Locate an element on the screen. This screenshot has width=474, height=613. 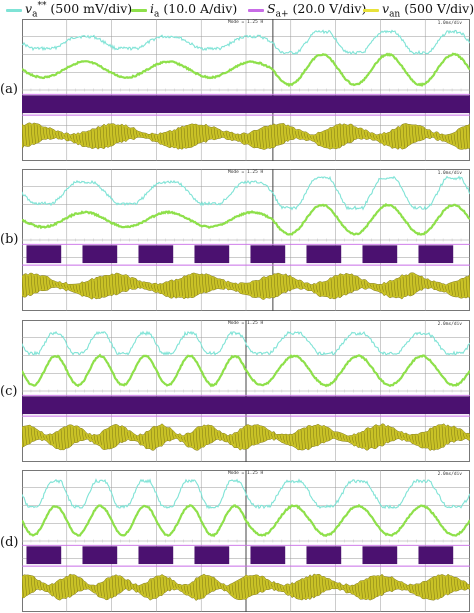
series-ia is located at coordinates (246, 520).